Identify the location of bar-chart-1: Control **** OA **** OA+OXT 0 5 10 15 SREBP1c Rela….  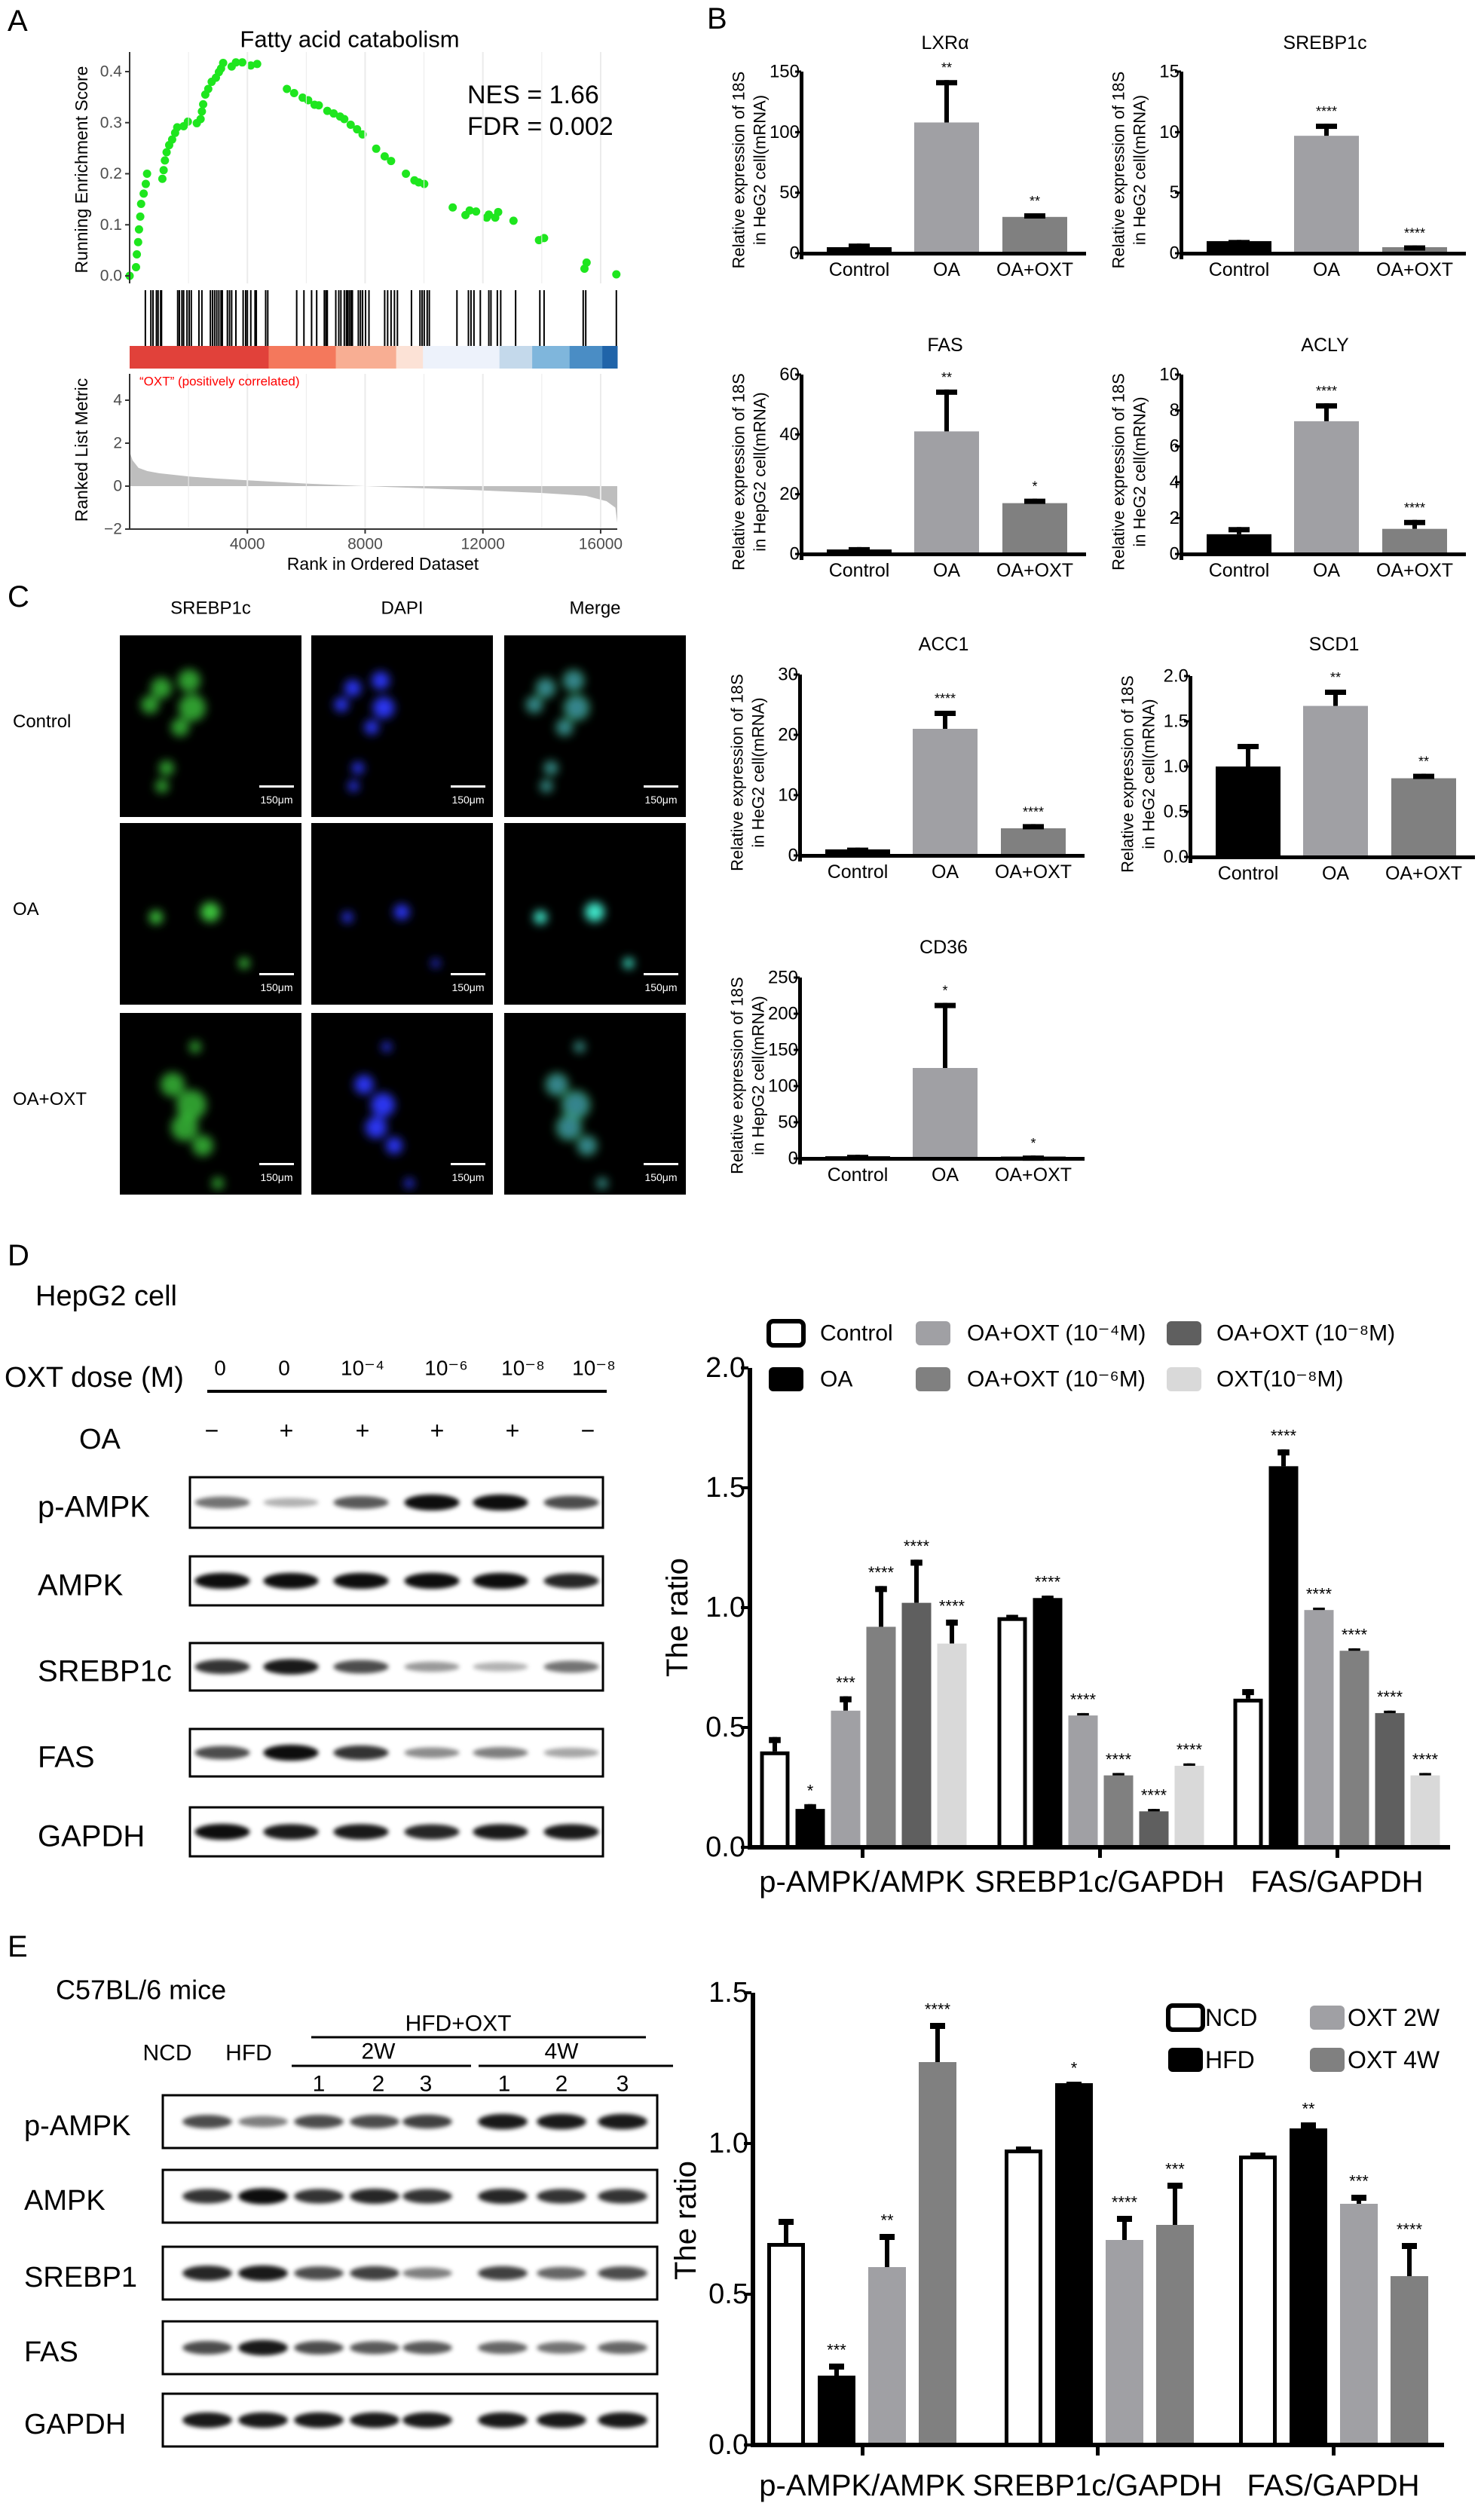
(1287, 156).